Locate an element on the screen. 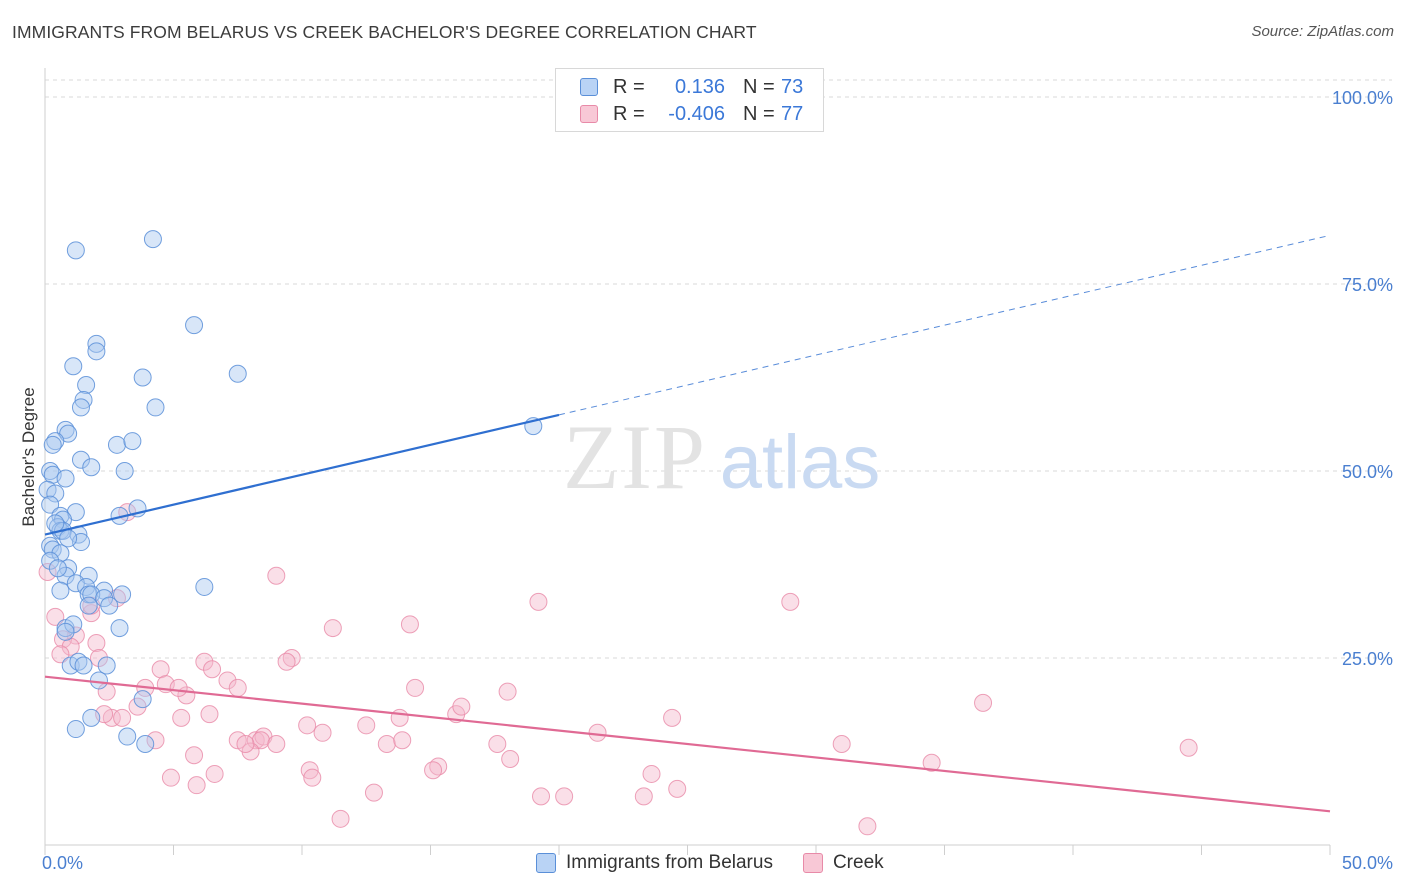  legend-row-creek: R = -0.406 N = 77 is located at coordinates (691, 114).